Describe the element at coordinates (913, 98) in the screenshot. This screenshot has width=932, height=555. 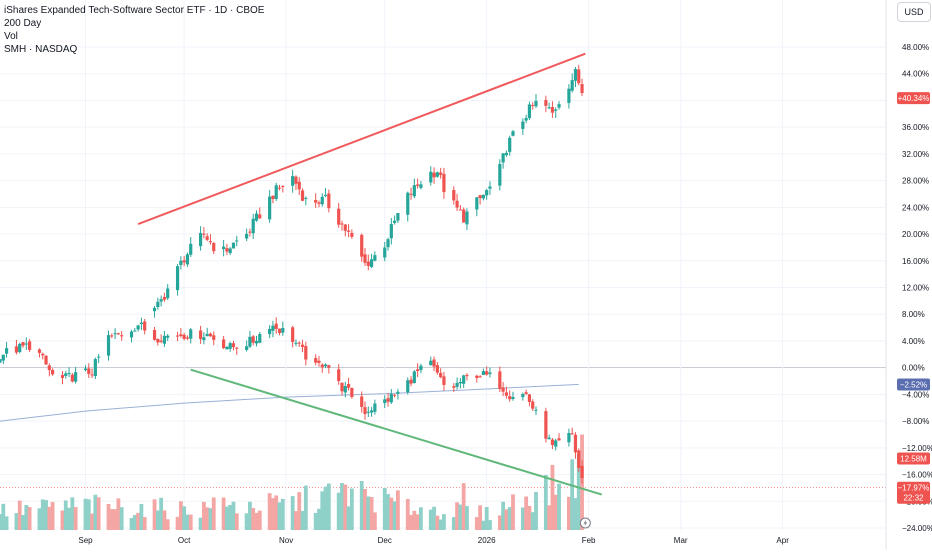
I see `smh-last-label-box` at that location.